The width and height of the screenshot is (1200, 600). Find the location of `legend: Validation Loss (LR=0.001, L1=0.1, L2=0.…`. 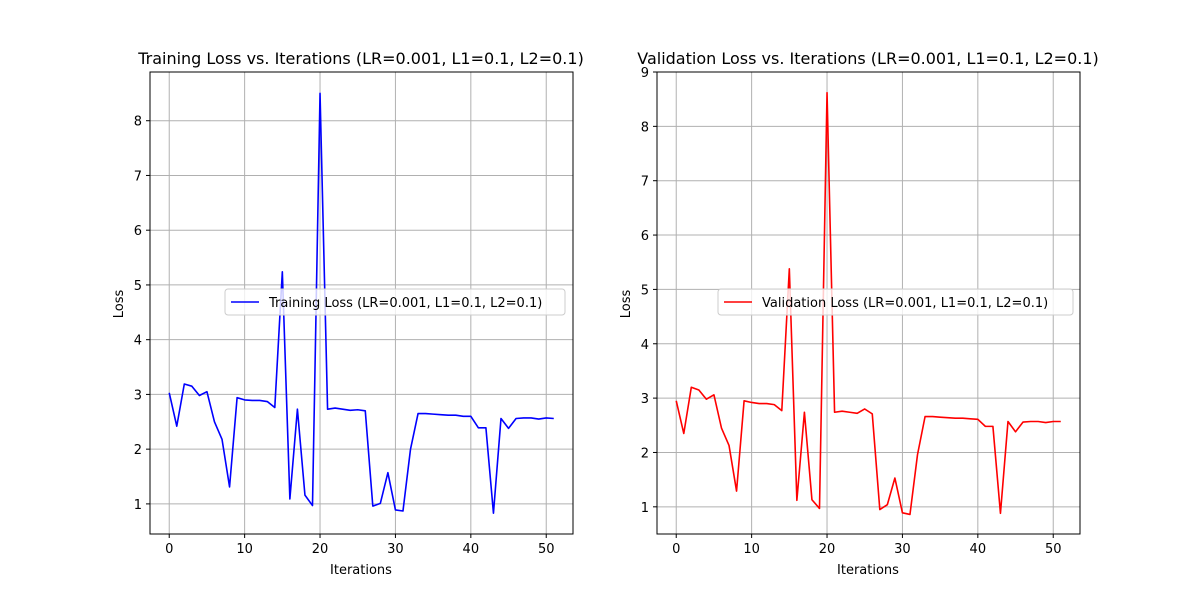

legend: Validation Loss (LR=0.001, L1=0.1, L2=0.… is located at coordinates (895, 302).